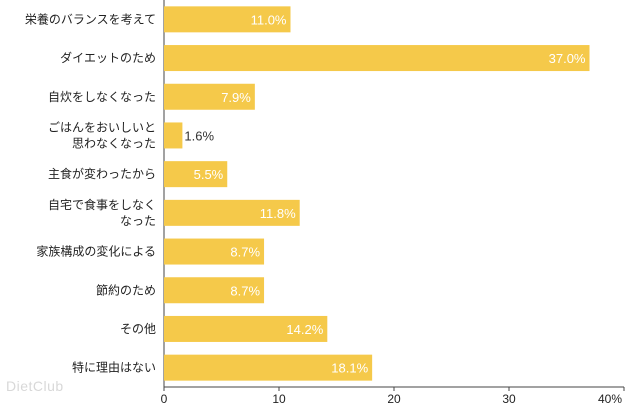 This screenshot has width=640, height=407. I want to click on x-tick-label: 20, so click(394, 399).